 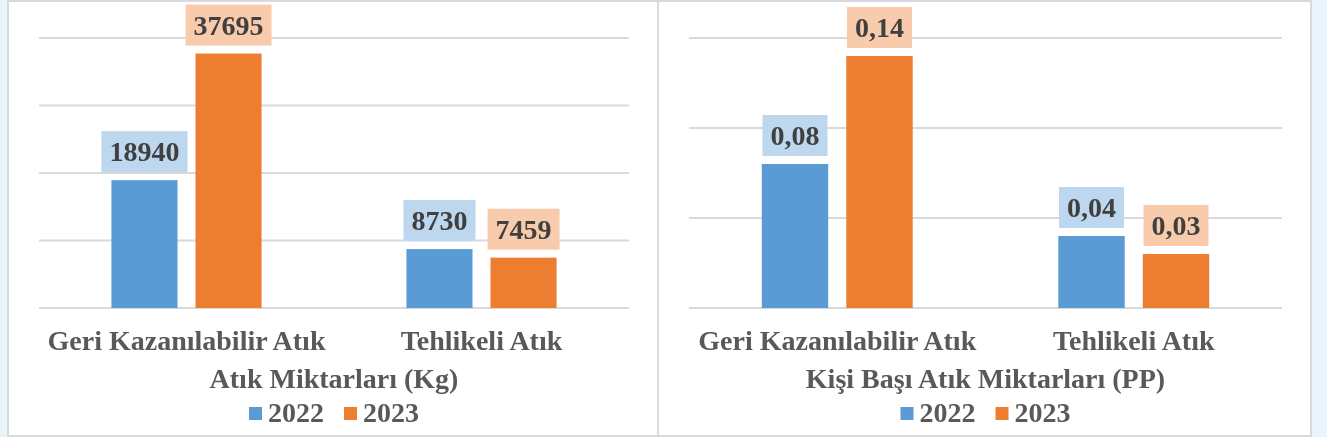 What do you see at coordinates (795, 135) in the screenshot?
I see `data-label: 0,08` at bounding box center [795, 135].